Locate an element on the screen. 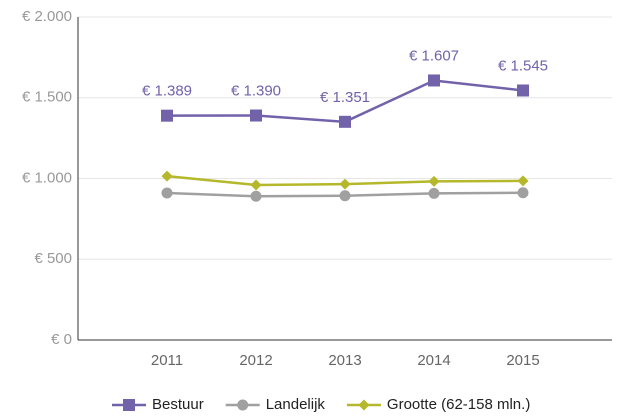  y-tick-label: € 2.000 is located at coordinates (47, 16).